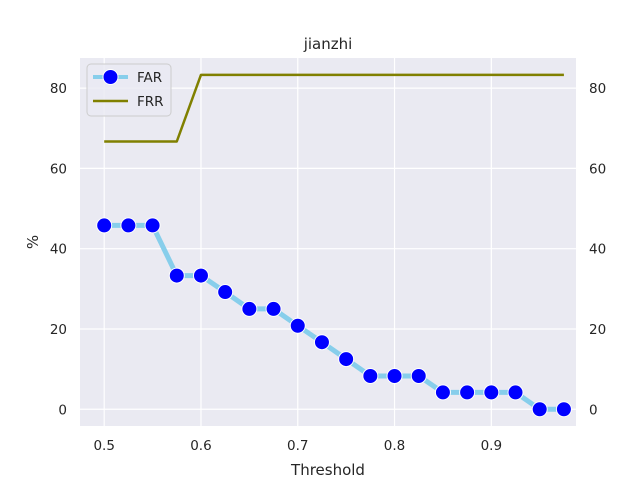  I want to click on right-y-tick-label: 80, so click(597, 89).